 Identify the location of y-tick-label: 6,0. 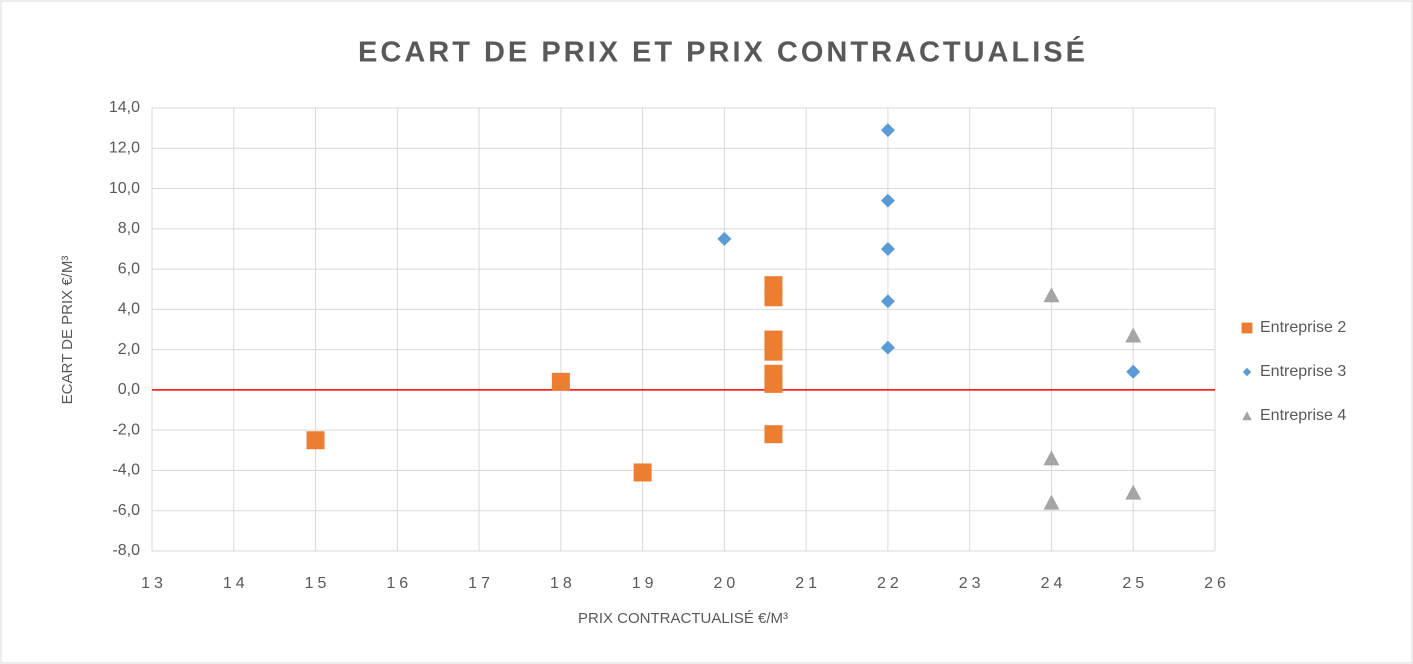
(129, 268).